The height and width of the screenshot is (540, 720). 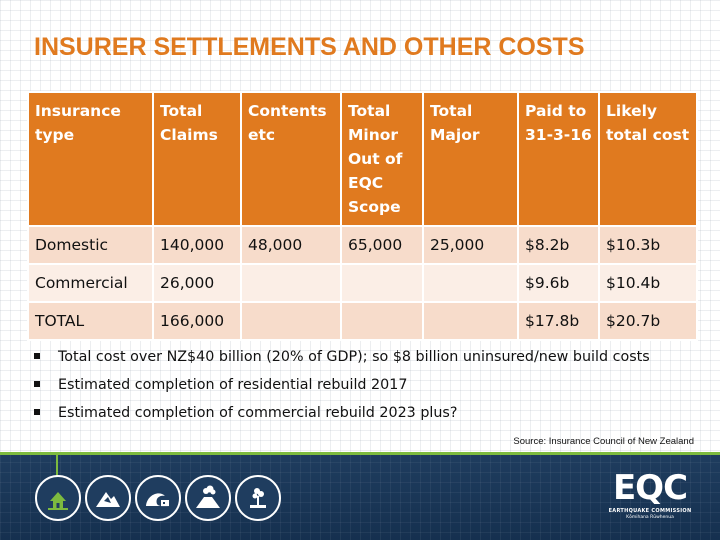 What do you see at coordinates (382, 245) in the screenshot?
I see `table-cell: 65,000` at bounding box center [382, 245].